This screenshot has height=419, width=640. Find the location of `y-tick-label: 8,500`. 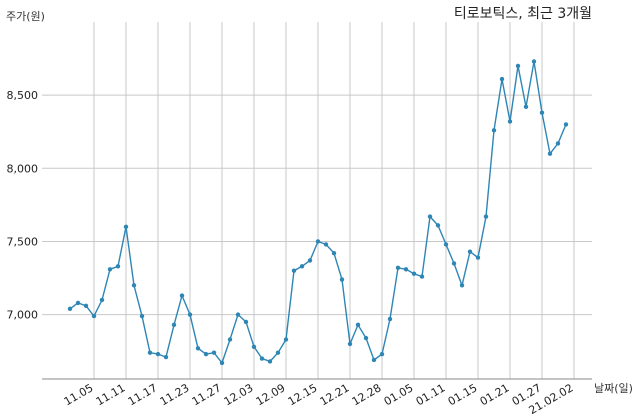

y-tick-label: 8,500 is located at coordinates (23, 95).